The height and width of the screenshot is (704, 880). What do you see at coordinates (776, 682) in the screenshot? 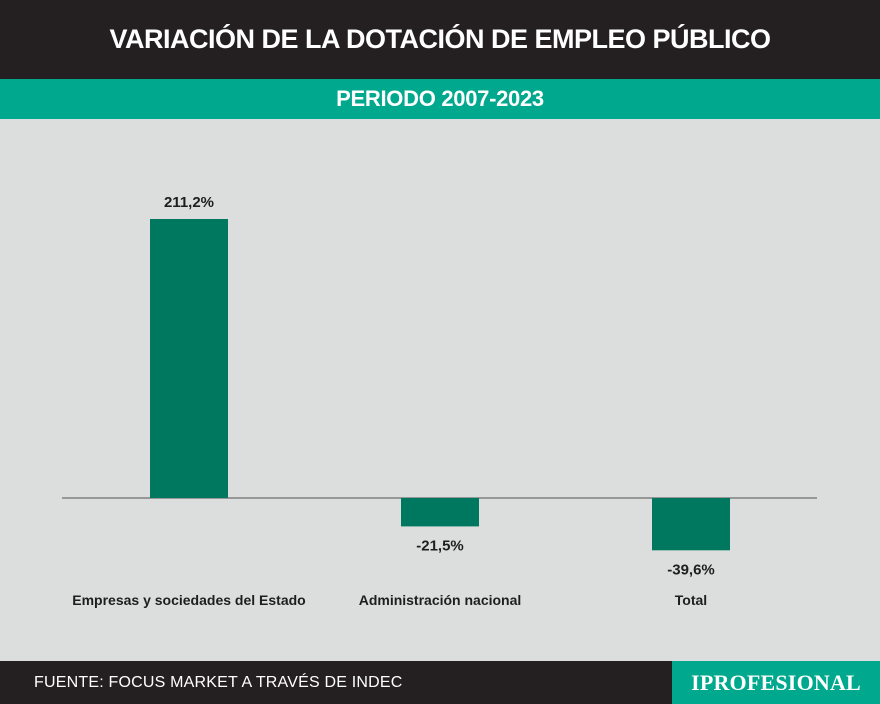
I see `brand-logo: IPROFESIONAL` at bounding box center [776, 682].